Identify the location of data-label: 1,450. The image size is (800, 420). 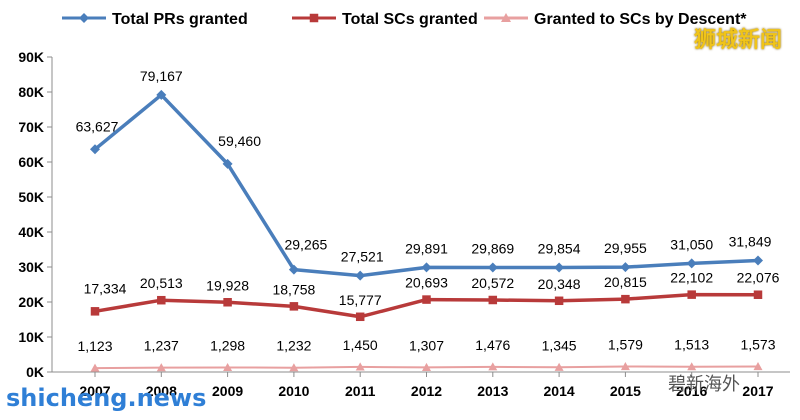
(360, 345).